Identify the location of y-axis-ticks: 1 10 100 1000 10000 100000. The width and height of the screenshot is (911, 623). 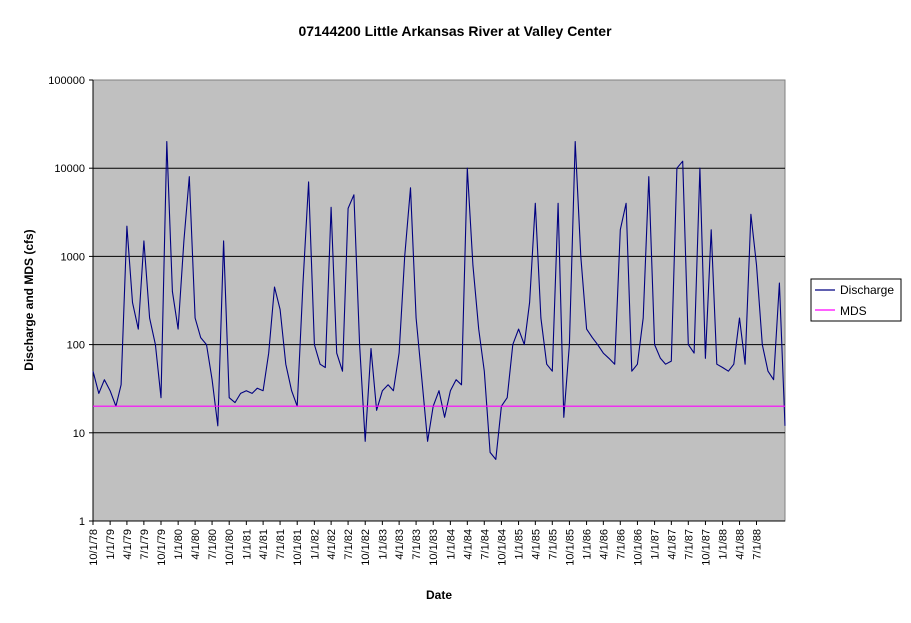
(70, 301).